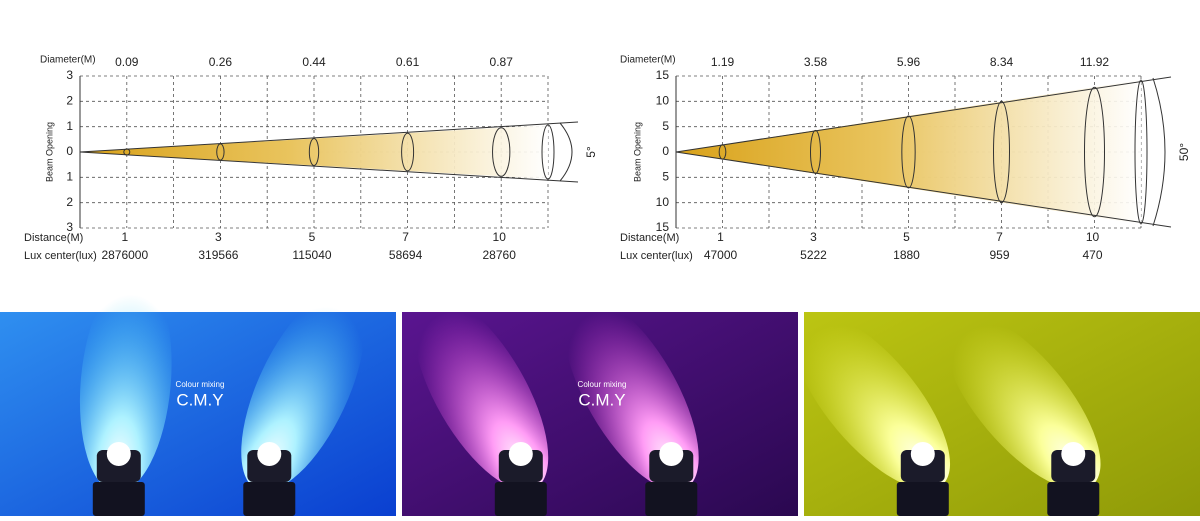 The image size is (1200, 521). I want to click on diameter-value: 0.61, so click(408, 62).